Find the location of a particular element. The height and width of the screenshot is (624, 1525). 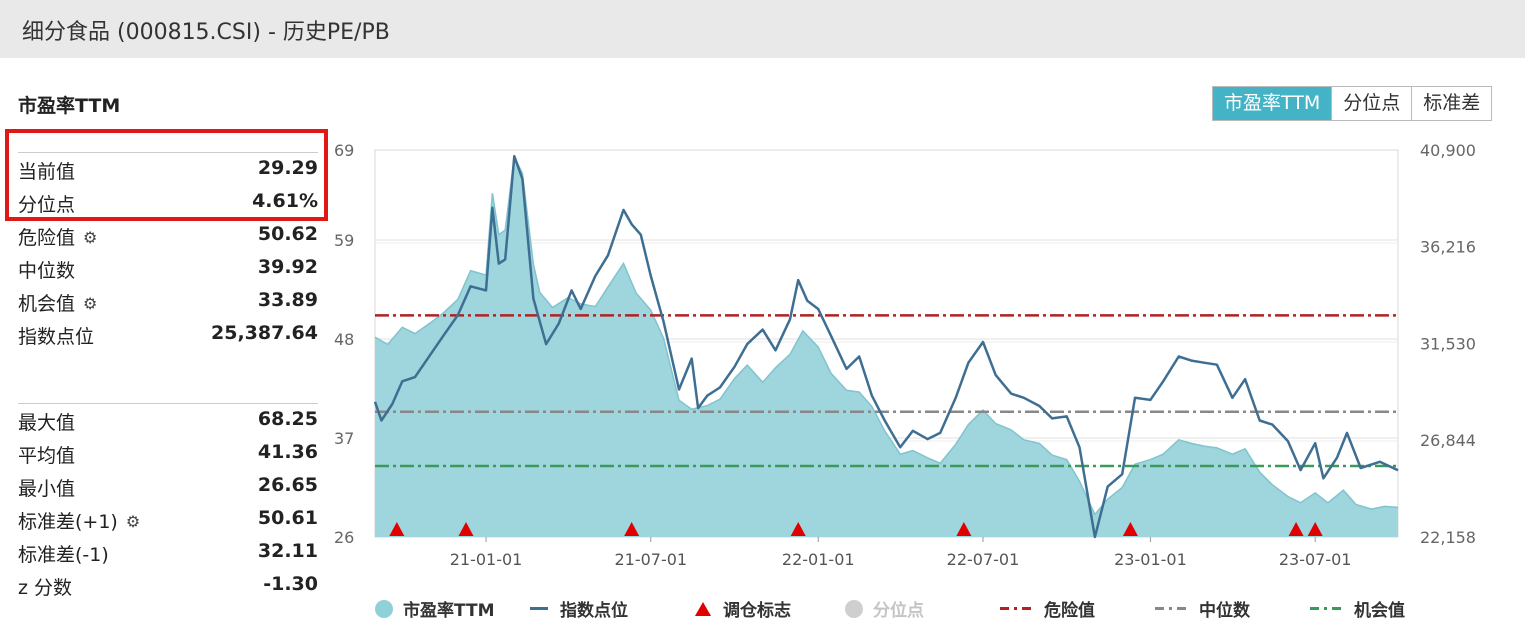

stat-label-text: 标准差(-1) is located at coordinates (63, 555).